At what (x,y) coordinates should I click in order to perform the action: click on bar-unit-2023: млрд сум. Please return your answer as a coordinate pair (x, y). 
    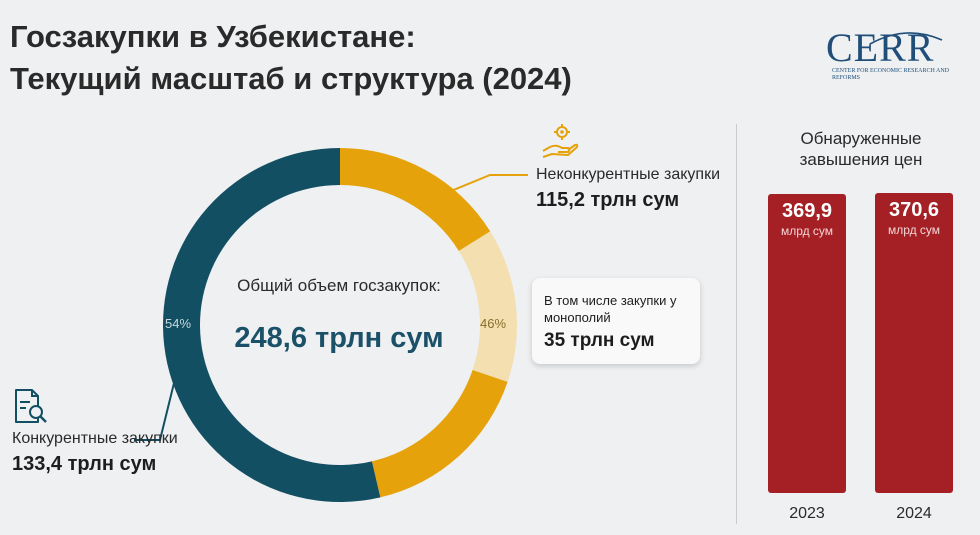
    Looking at the image, I should click on (807, 230).